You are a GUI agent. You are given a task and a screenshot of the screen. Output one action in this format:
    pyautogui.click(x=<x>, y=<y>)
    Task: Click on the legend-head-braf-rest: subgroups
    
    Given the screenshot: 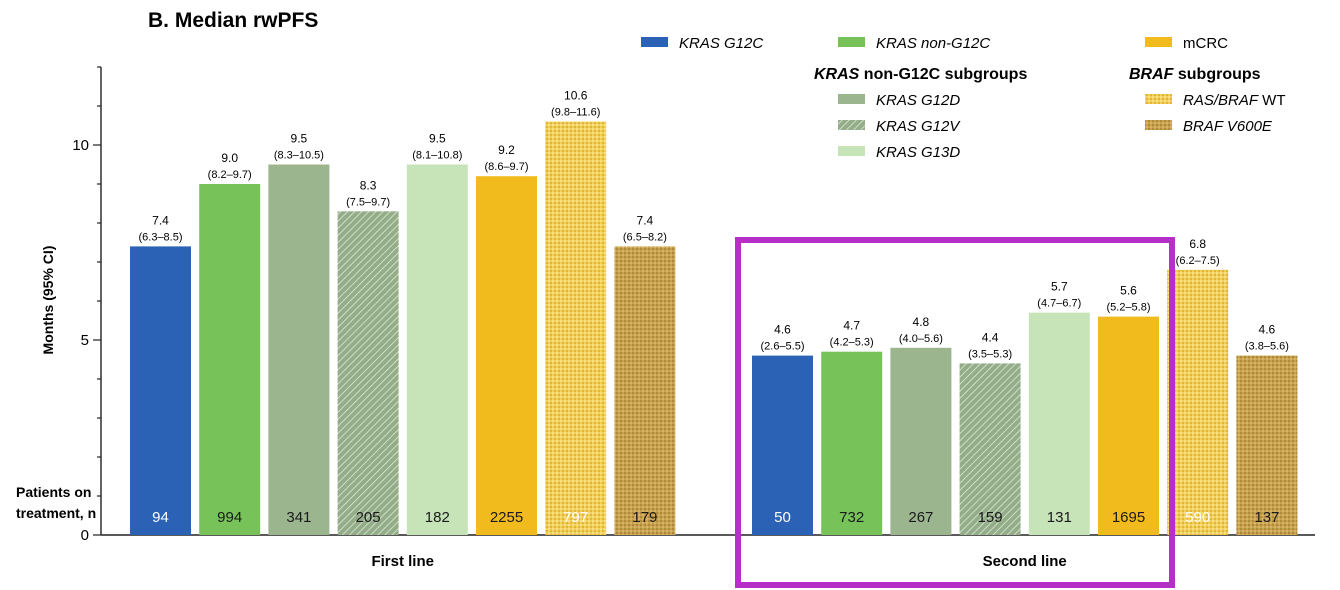 What is the action you would take?
    pyautogui.click(x=1216, y=74)
    